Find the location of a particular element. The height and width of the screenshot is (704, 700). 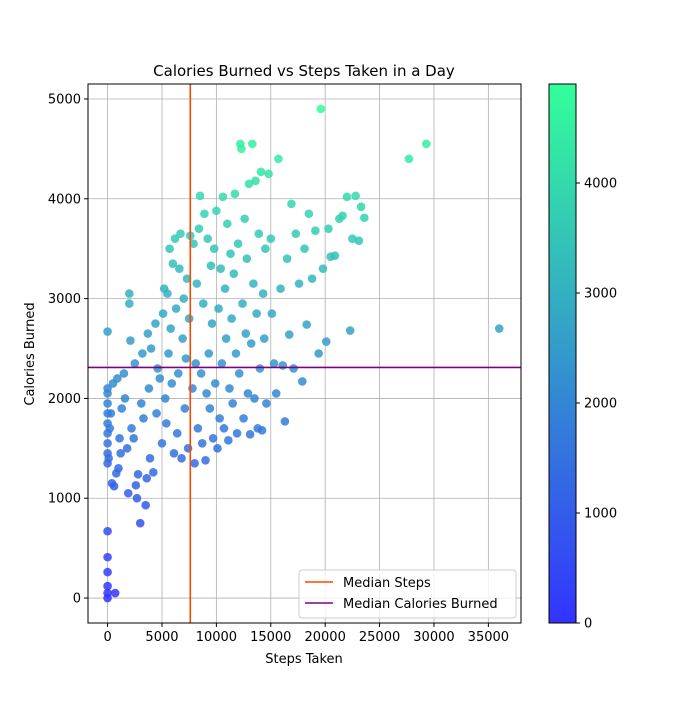

x-tick-label: 15000 is located at coordinates (270, 637).